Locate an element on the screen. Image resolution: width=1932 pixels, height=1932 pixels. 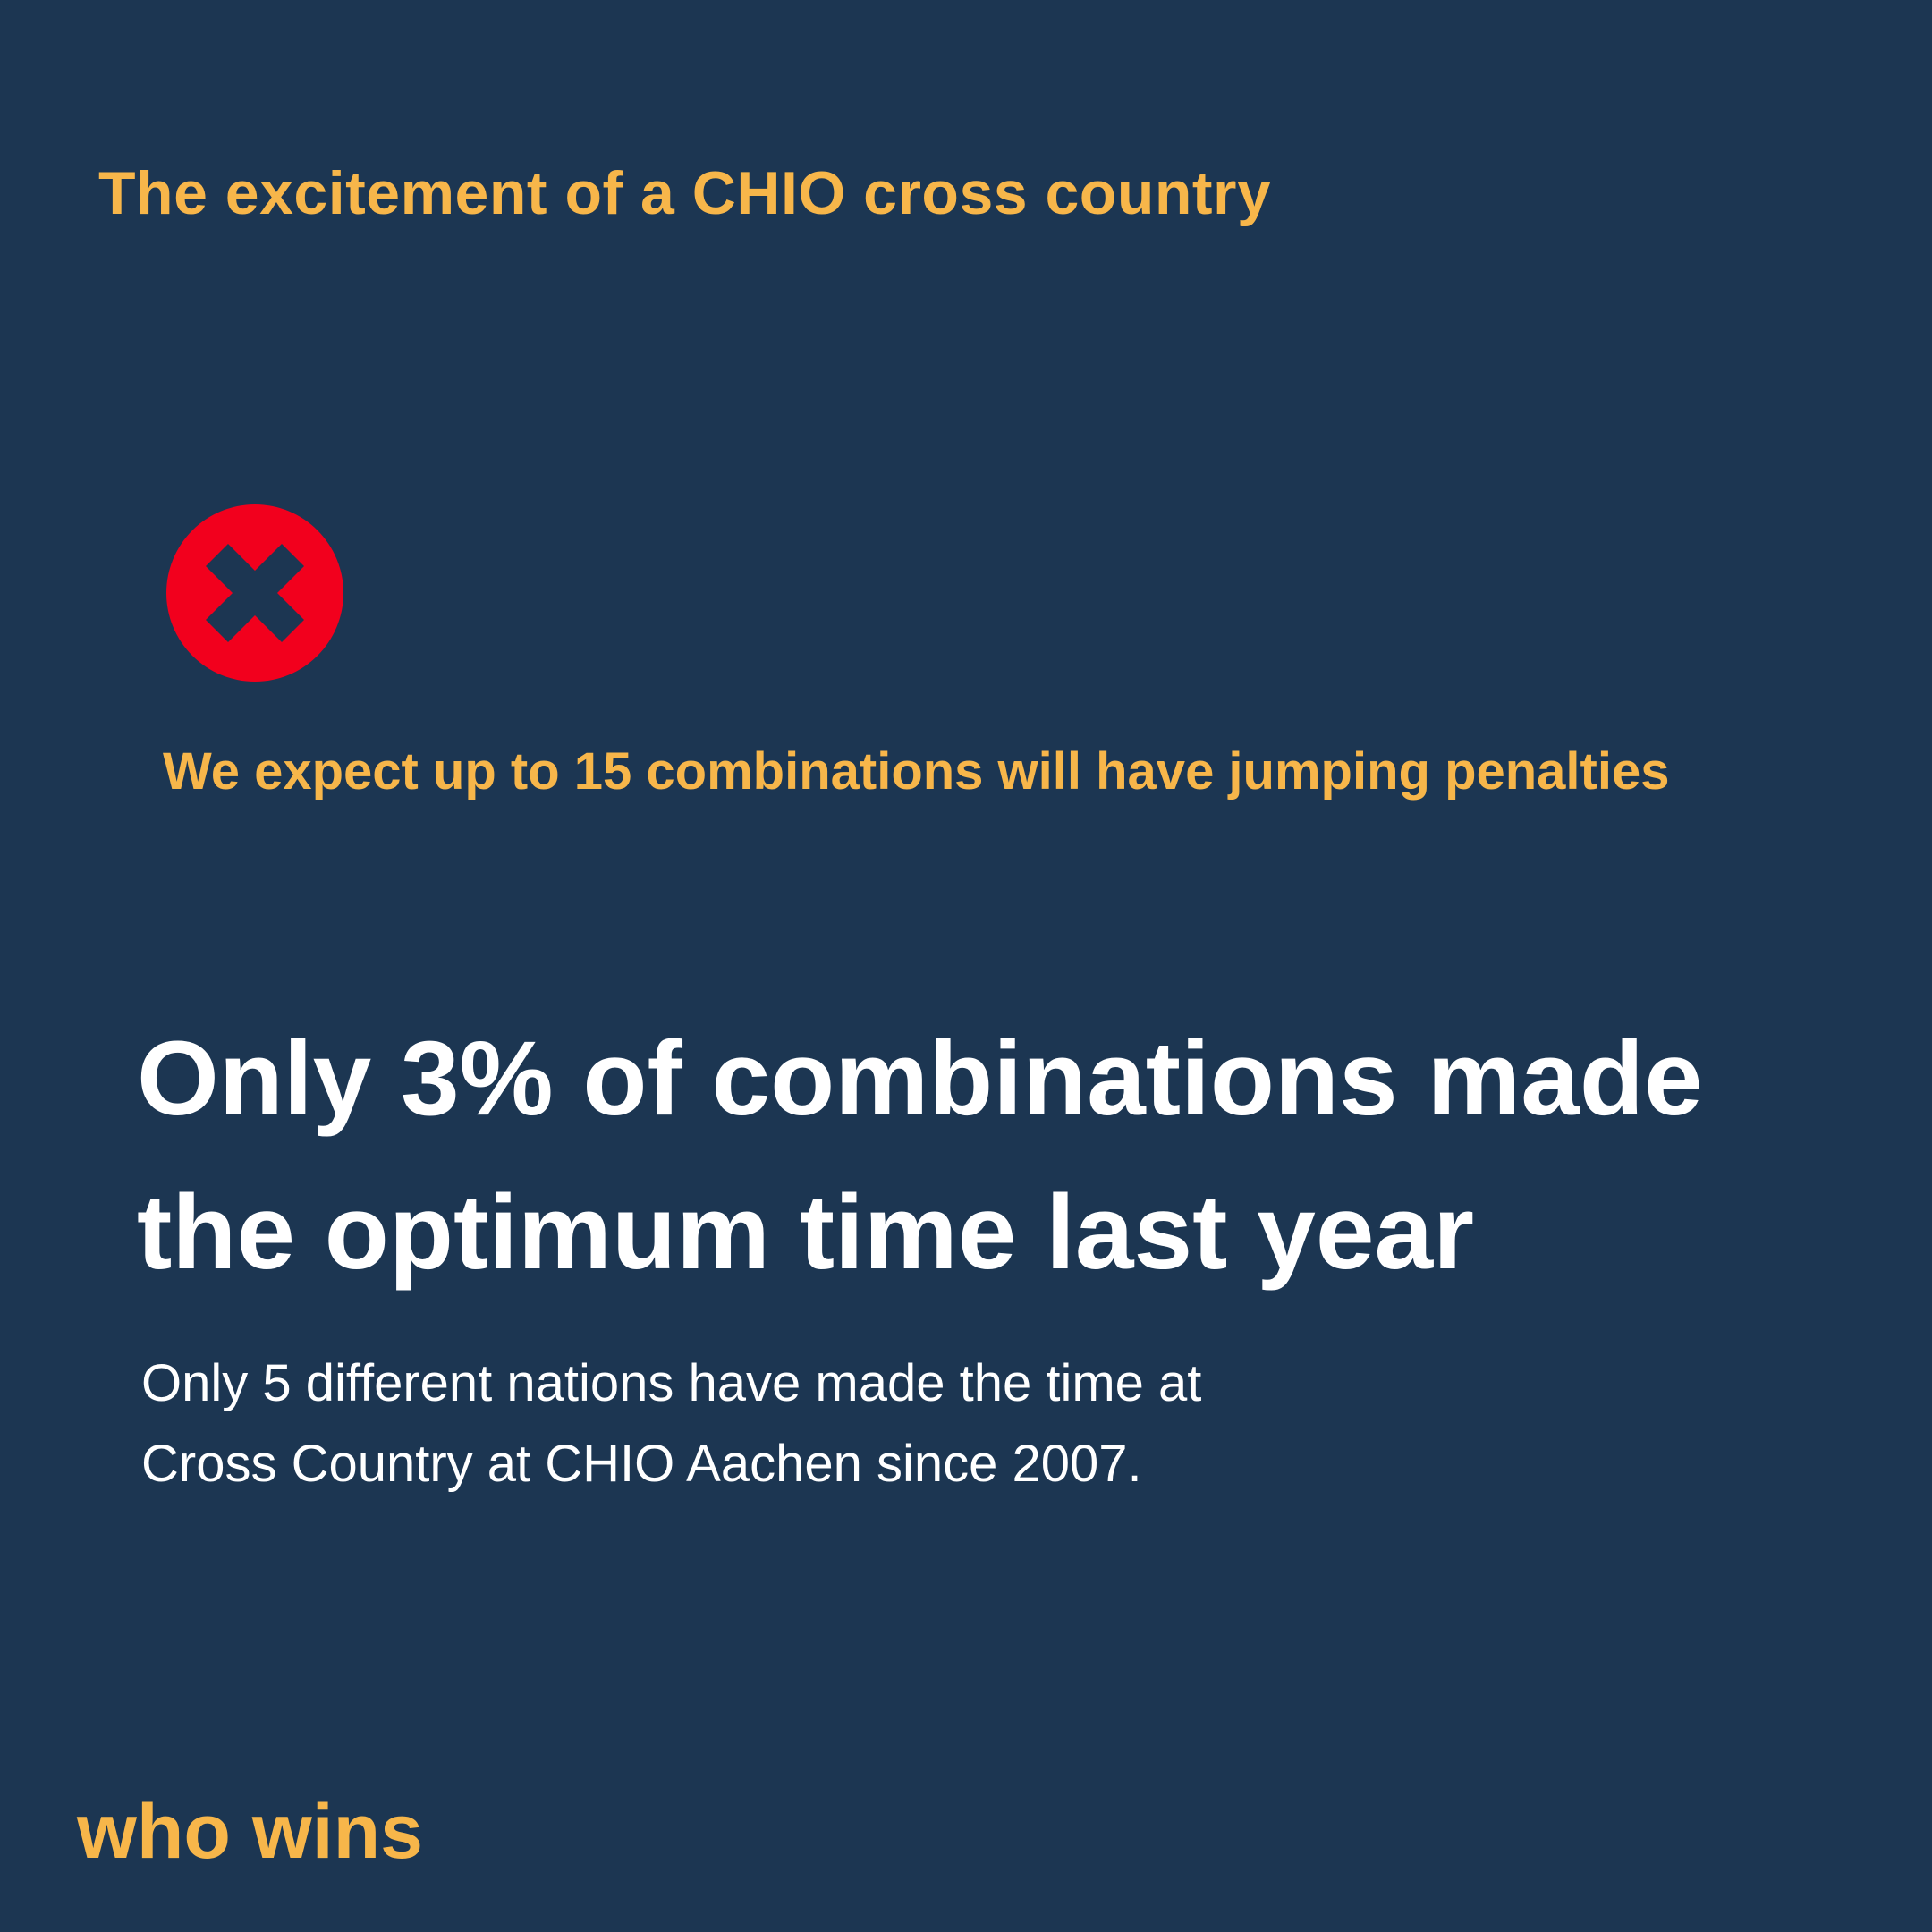
supporting-text-line-2: Cross Country at CHIO Aachen since 2007. is located at coordinates (641, 1464).